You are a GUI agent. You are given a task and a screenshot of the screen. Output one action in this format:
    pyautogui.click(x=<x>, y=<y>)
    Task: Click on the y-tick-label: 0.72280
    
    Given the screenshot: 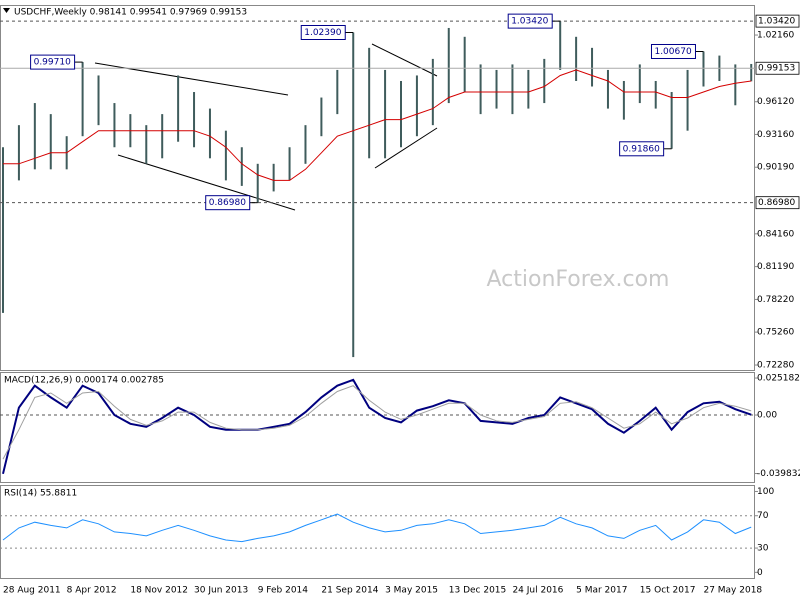 What is the action you would take?
    pyautogui.click(x=775, y=366)
    